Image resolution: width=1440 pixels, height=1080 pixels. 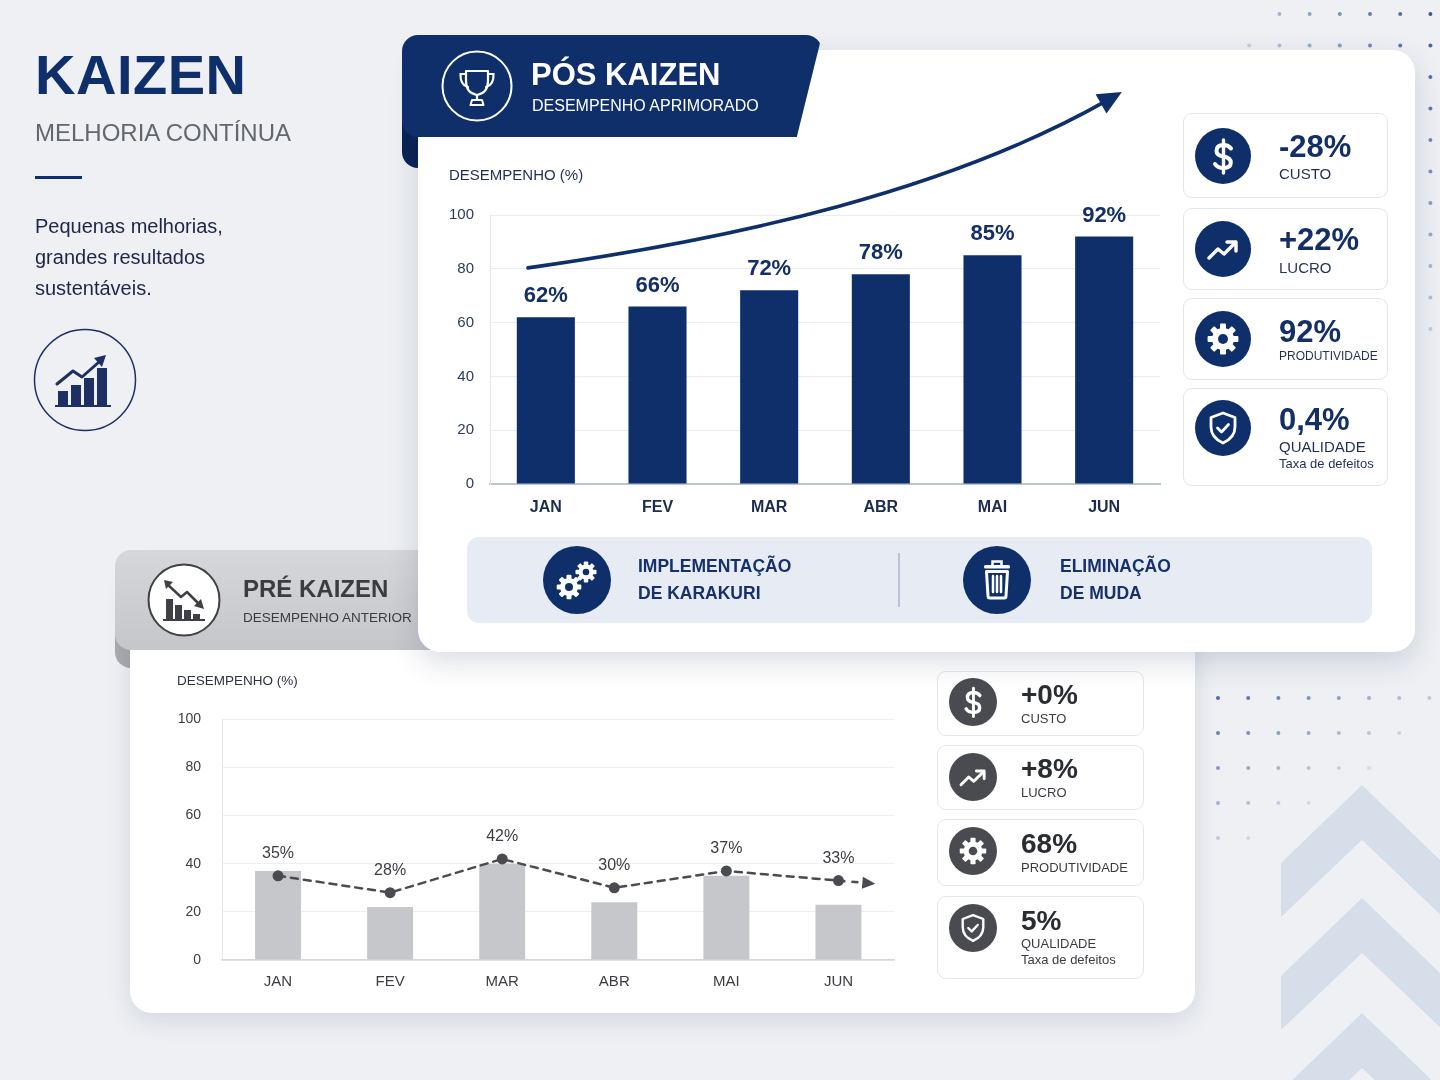 I want to click on data-label: 78%, so click(x=880, y=252).